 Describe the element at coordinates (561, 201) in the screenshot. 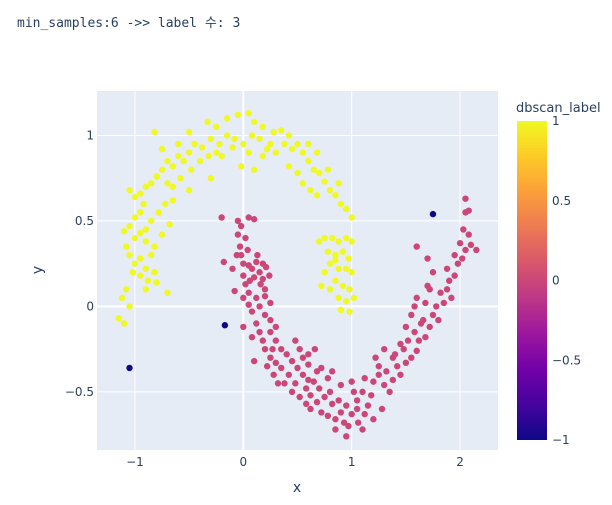

I see `colorbar-tick-label: 0.5` at that location.